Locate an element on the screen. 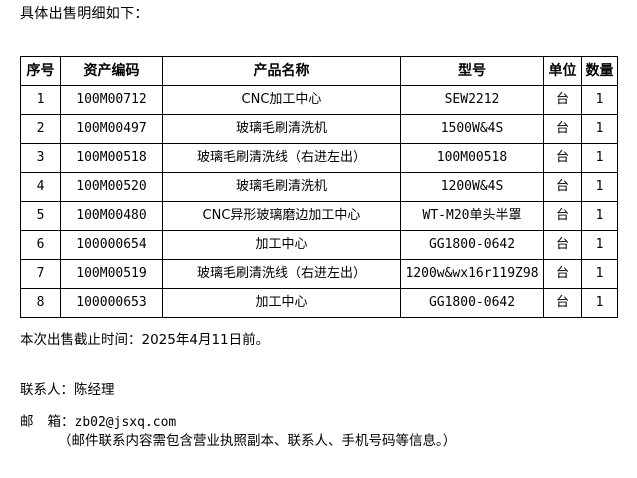 The height and width of the screenshot is (478, 637). column-header-unit: 单位 is located at coordinates (562, 71).